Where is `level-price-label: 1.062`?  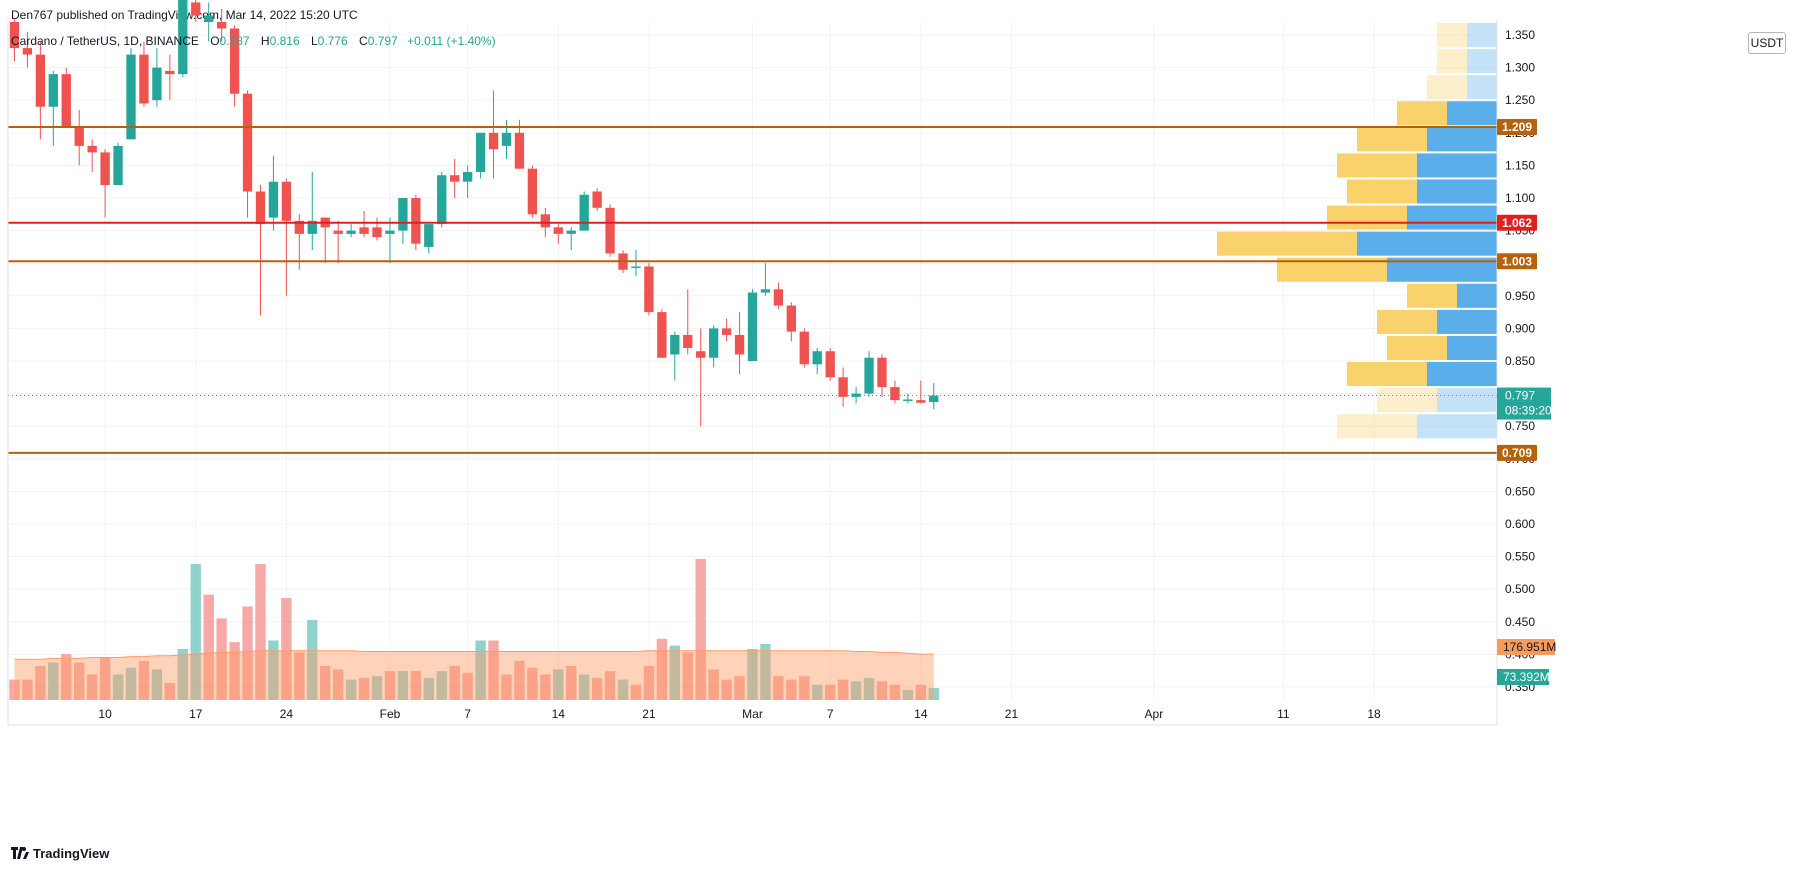 level-price-label: 1.062 is located at coordinates (1517, 223).